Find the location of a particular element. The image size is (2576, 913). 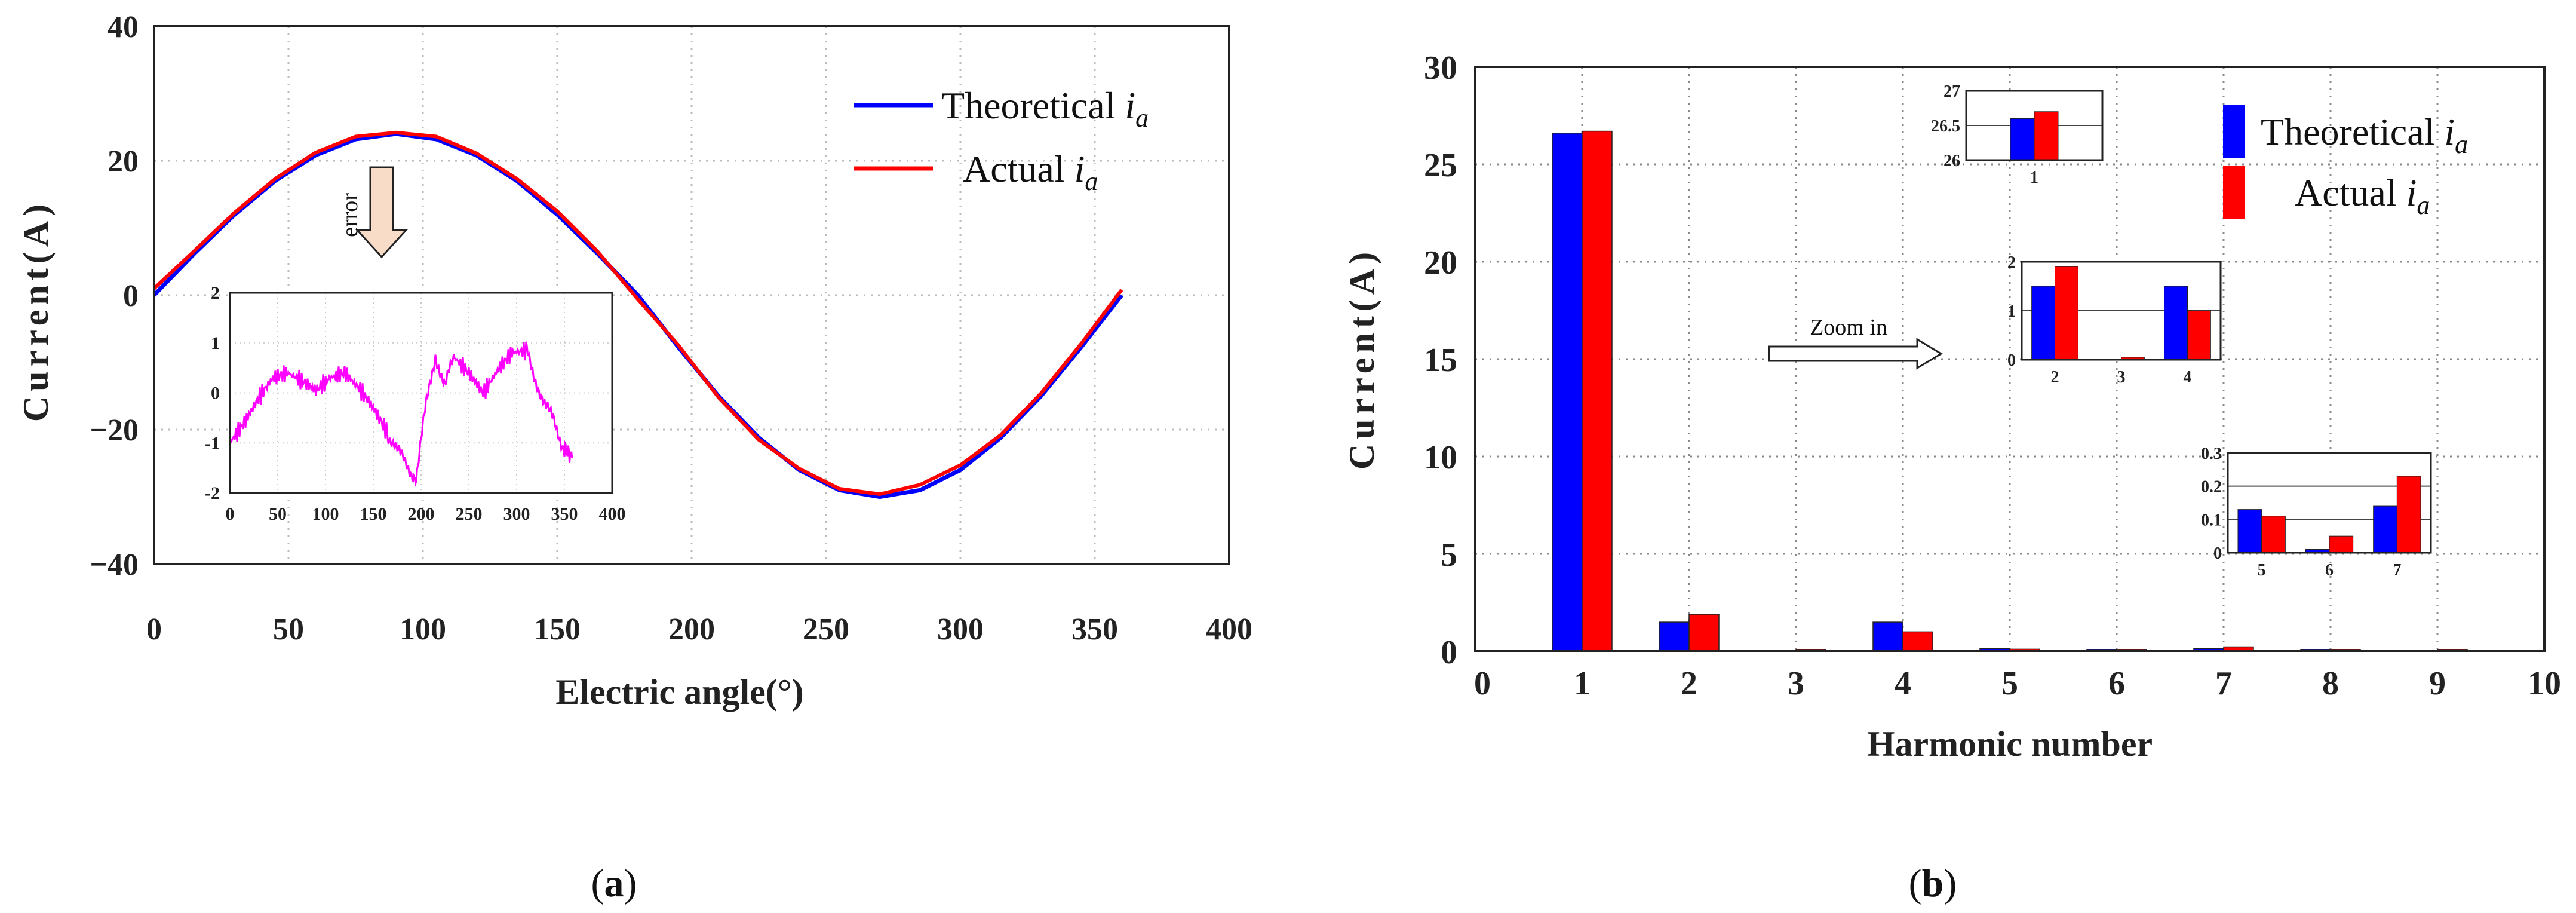

x-tick-label: 250 is located at coordinates (826, 629).